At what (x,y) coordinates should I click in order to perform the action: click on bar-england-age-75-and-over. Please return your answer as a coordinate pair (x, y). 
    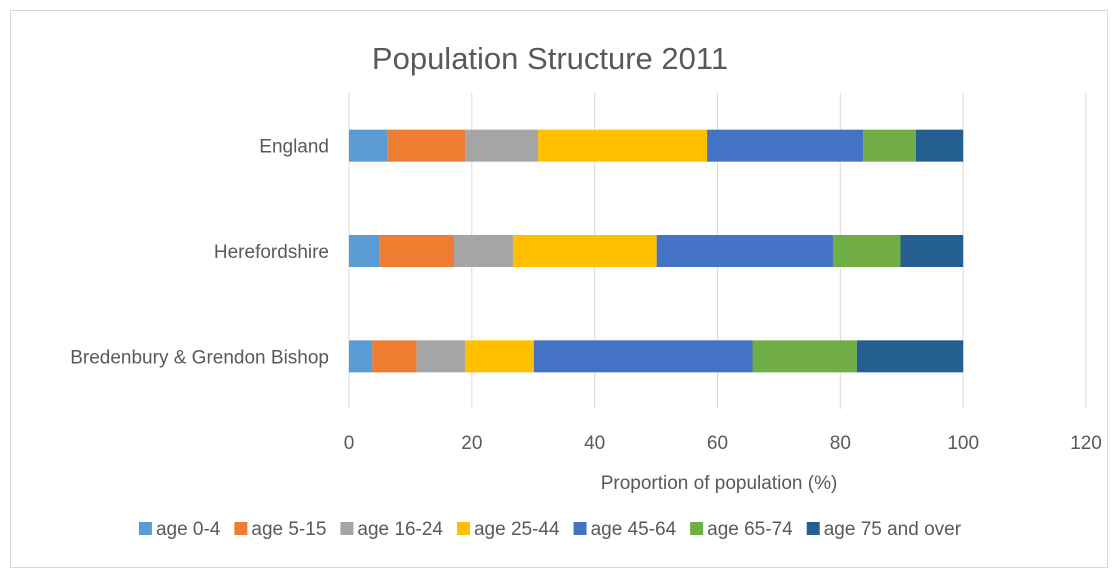
    Looking at the image, I should click on (939, 145).